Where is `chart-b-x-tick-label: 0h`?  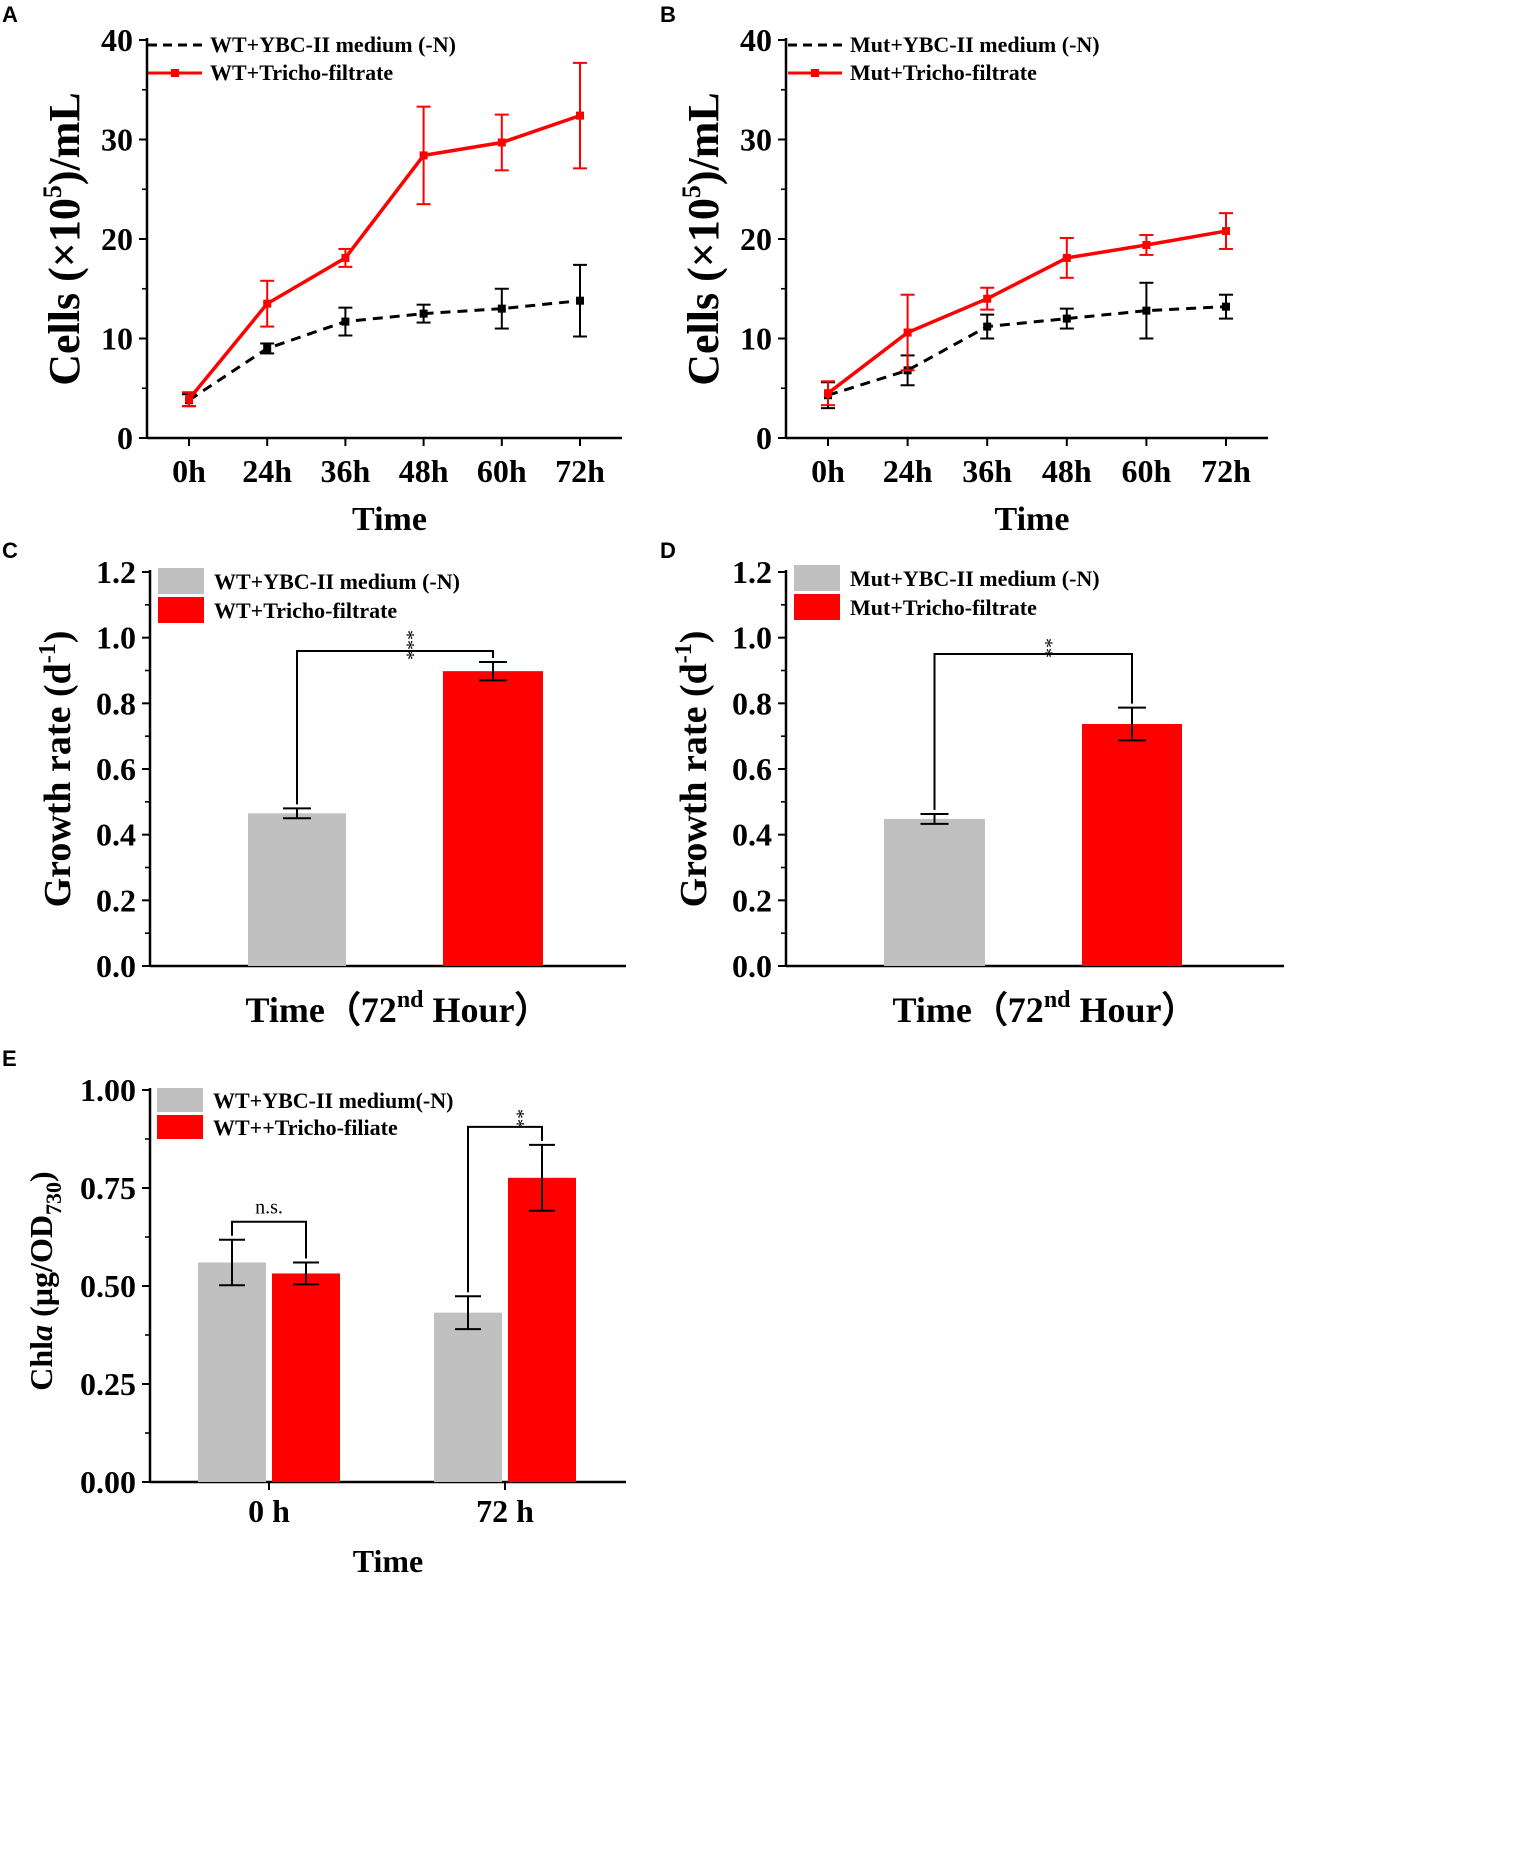 chart-b-x-tick-label: 0h is located at coordinates (828, 471).